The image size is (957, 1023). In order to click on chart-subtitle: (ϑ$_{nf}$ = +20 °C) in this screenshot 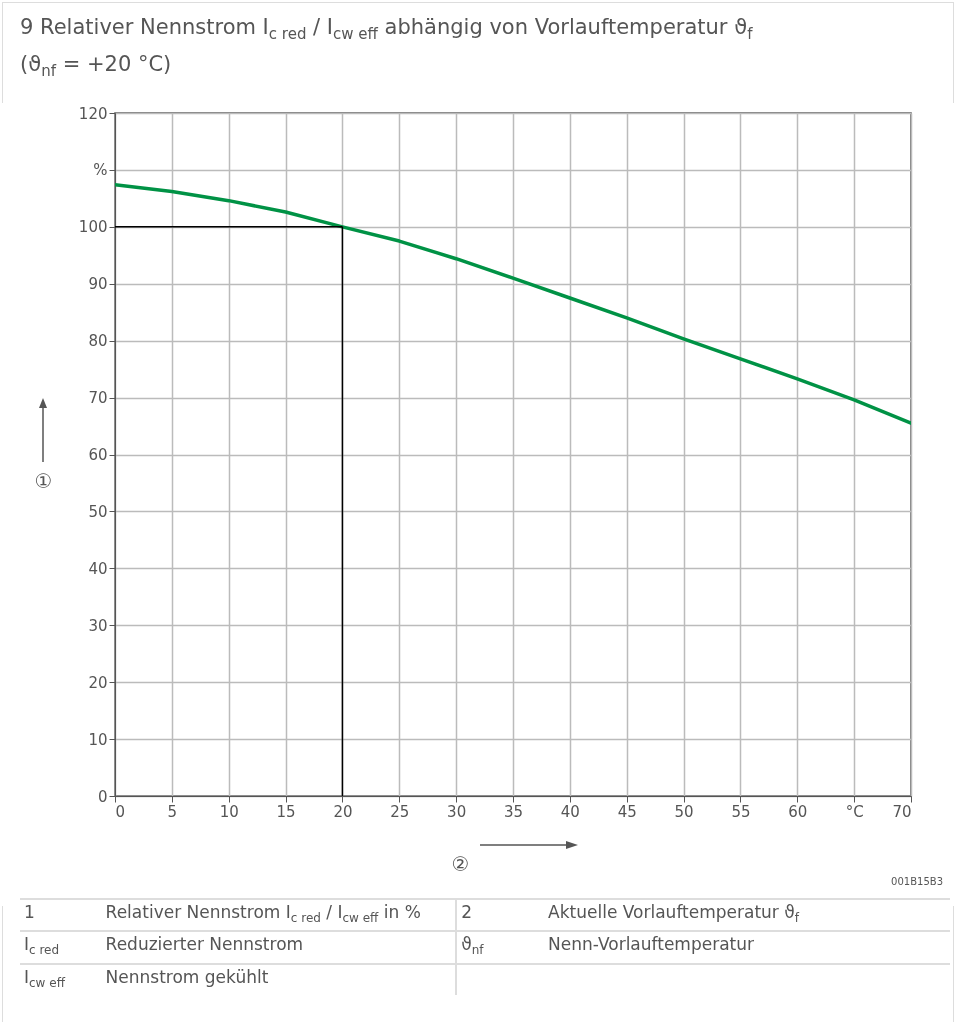, I will do `click(96, 66)`.